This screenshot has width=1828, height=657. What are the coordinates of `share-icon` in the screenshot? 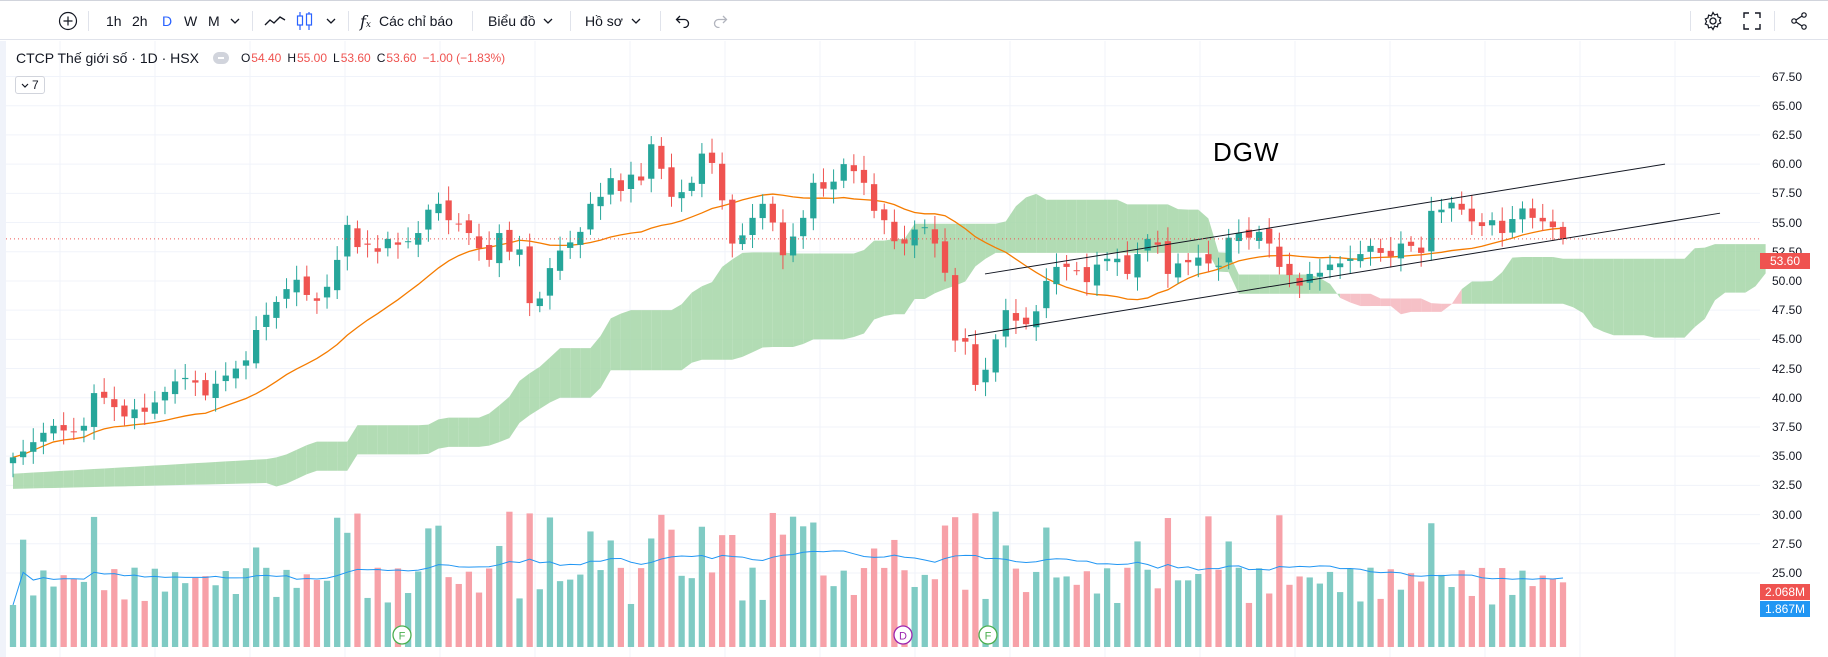 It's located at (1799, 21).